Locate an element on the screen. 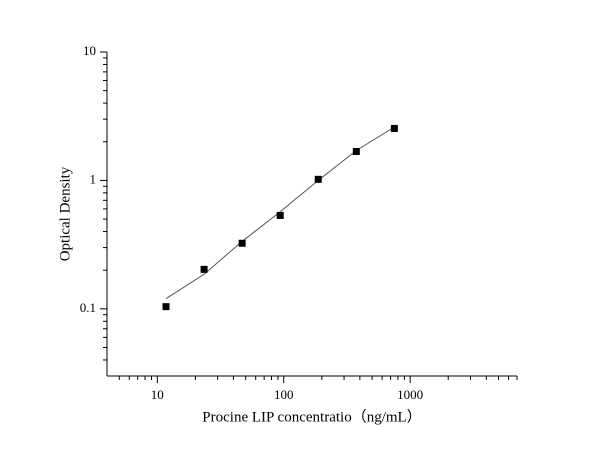 Image resolution: width=600 pixels, height=450 pixels. y-axis-title: Optical Density is located at coordinates (65, 213).